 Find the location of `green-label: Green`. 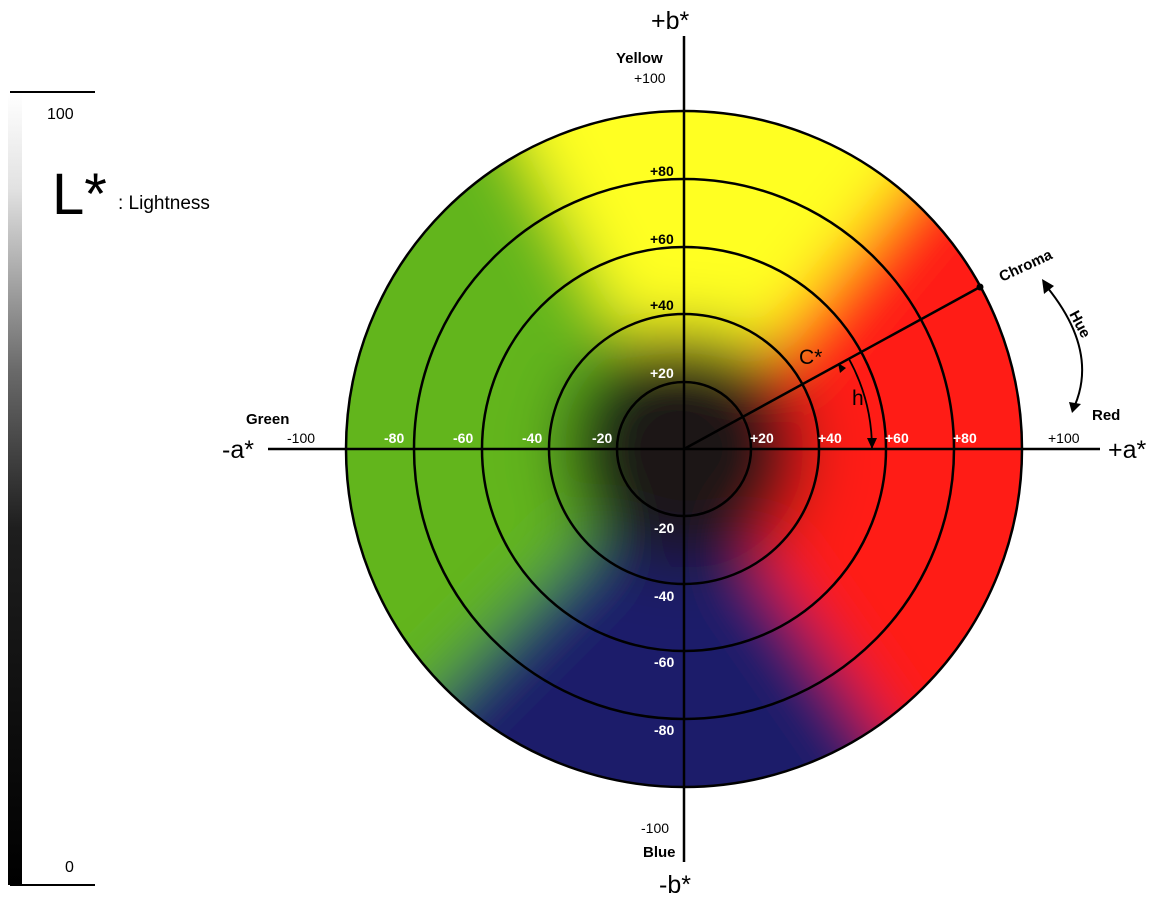

green-label: Green is located at coordinates (267, 419).